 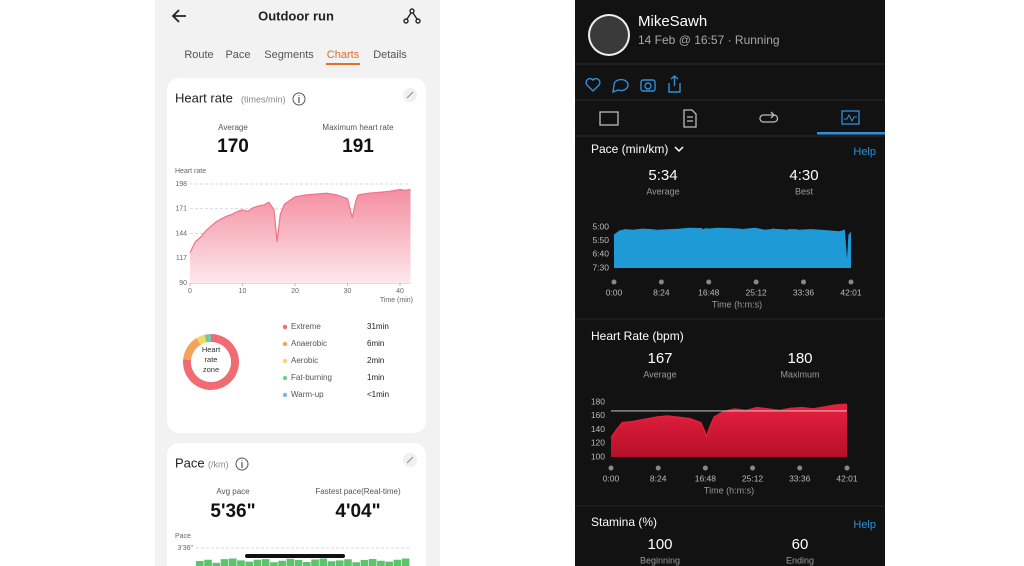 What do you see at coordinates (672, 21) in the screenshot?
I see `athlete-name: MikeSawh` at bounding box center [672, 21].